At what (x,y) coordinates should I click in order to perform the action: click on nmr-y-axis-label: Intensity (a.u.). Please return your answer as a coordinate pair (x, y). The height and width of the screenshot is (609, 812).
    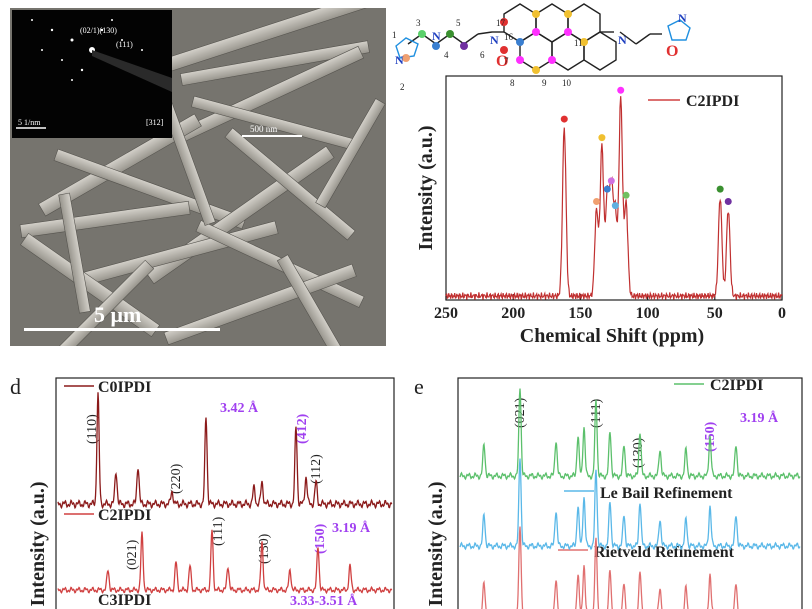
    Looking at the image, I should click on (426, 187).